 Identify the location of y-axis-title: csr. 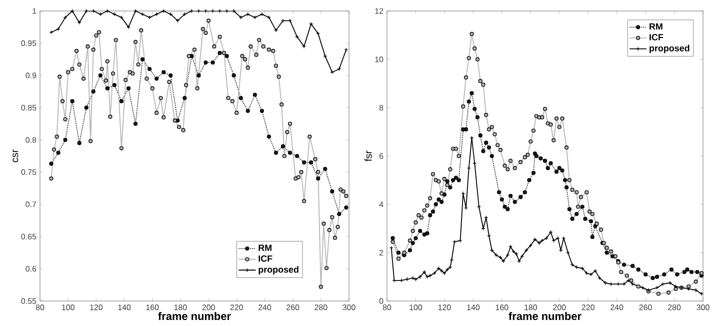
(15, 156).